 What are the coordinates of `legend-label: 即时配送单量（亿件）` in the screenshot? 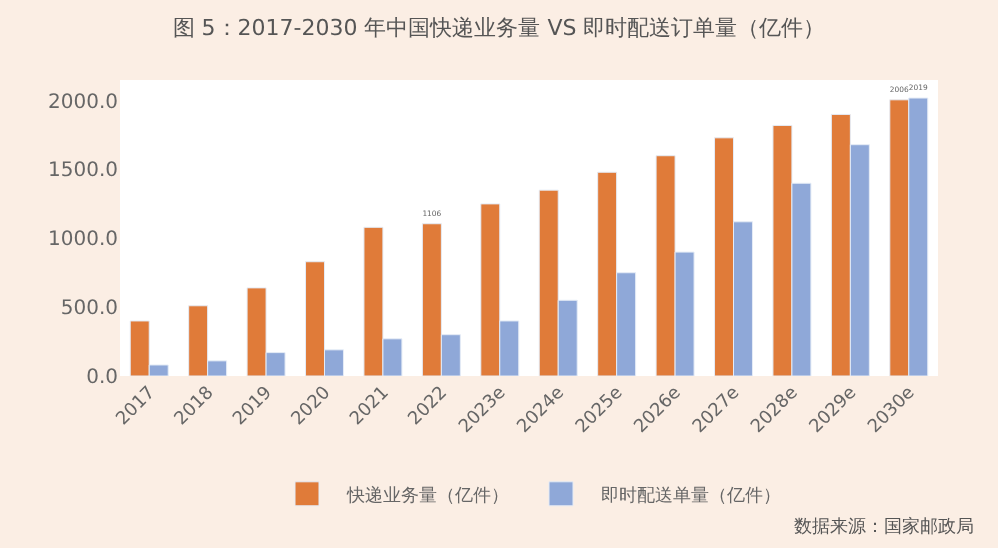 It's located at (691, 495).